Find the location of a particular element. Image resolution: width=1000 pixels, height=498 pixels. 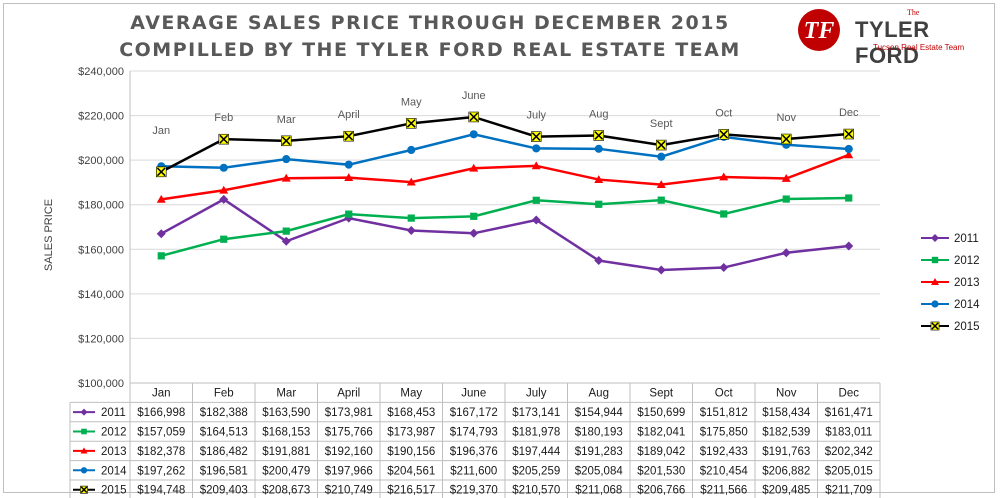

table-header-cell: May is located at coordinates (411, 394).